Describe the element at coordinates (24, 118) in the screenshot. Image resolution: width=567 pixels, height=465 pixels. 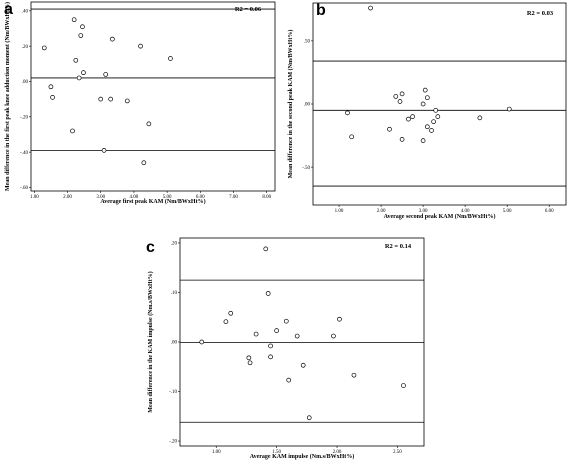
I see `y-tick-label-a-3: -.20` at that location.